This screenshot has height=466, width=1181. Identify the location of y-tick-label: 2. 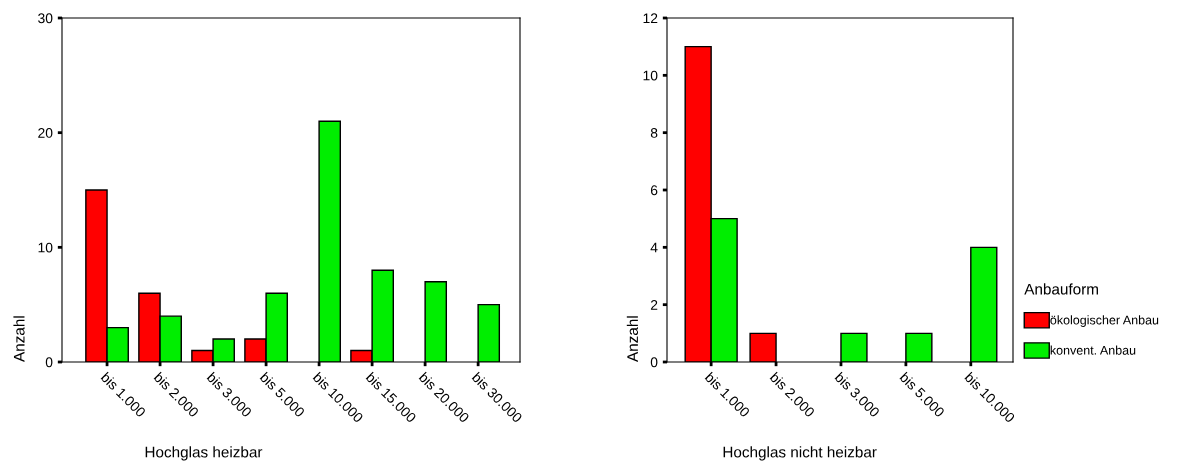
(654, 305).